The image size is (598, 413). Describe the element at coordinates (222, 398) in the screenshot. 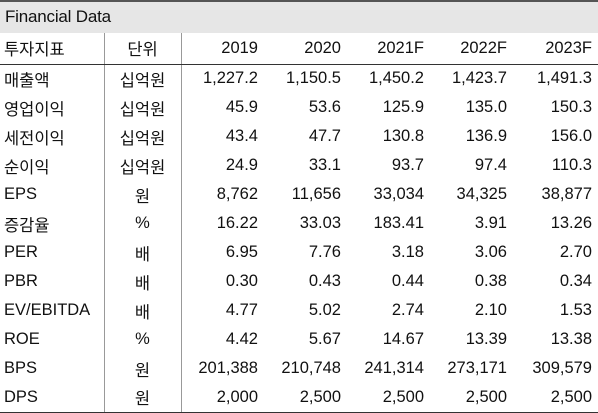

I see `row-value: 2,000` at that location.